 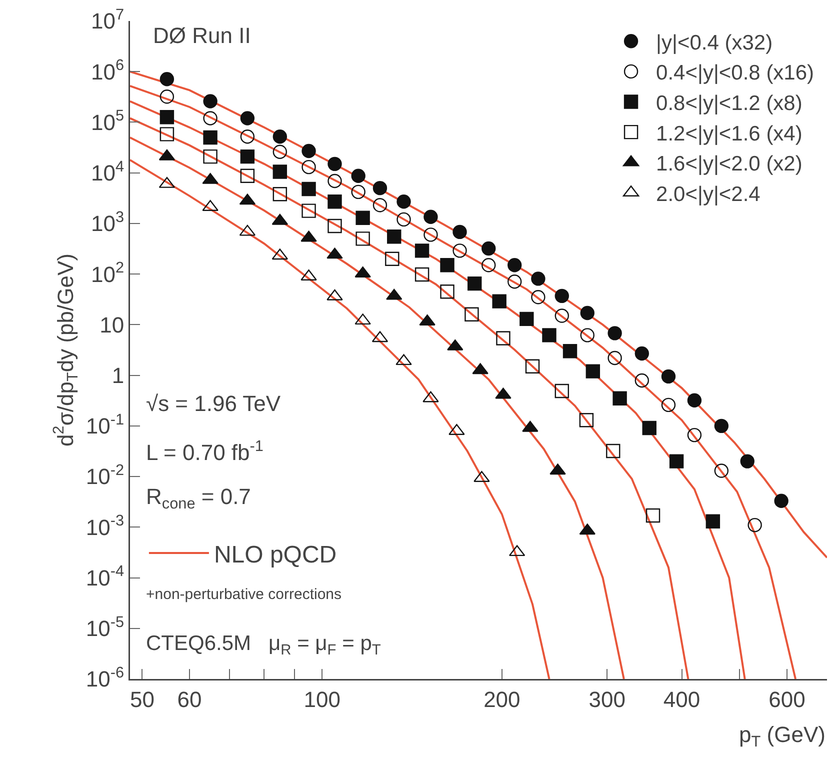 What do you see at coordinates (244, 594) in the screenshot?
I see `annotation: +non-perturbative corrections` at bounding box center [244, 594].